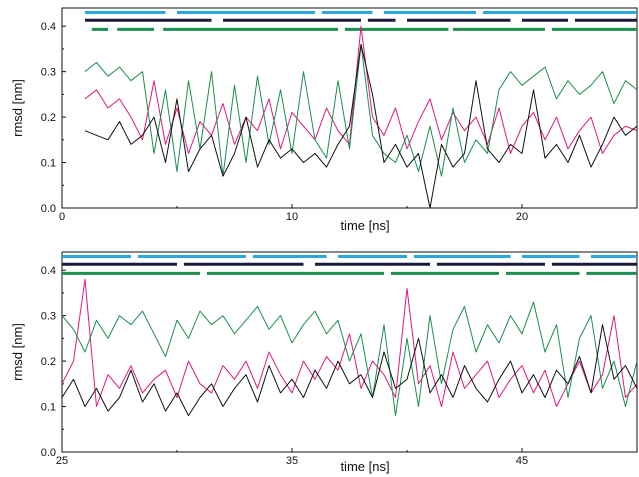 This screenshot has height=477, width=639. What do you see at coordinates (292, 217) in the screenshot?
I see `x-tick-label: 10` at bounding box center [292, 217].